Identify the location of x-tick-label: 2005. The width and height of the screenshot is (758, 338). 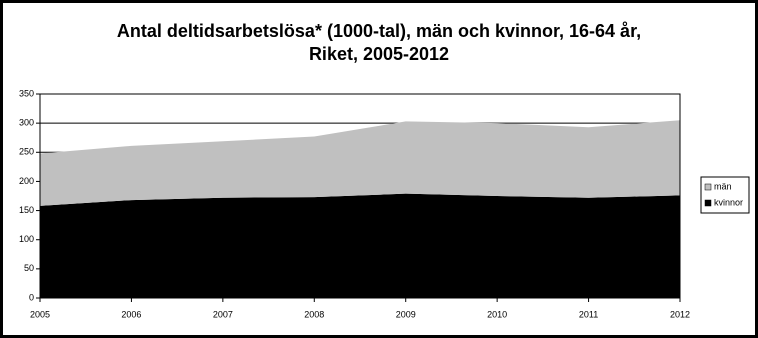
(40, 314).